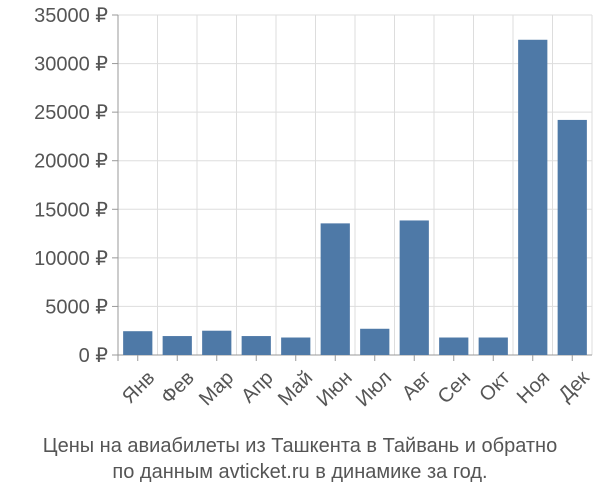 The width and height of the screenshot is (600, 500). Describe the element at coordinates (335, 389) in the screenshot. I see `x-tick-label: Июн` at that location.